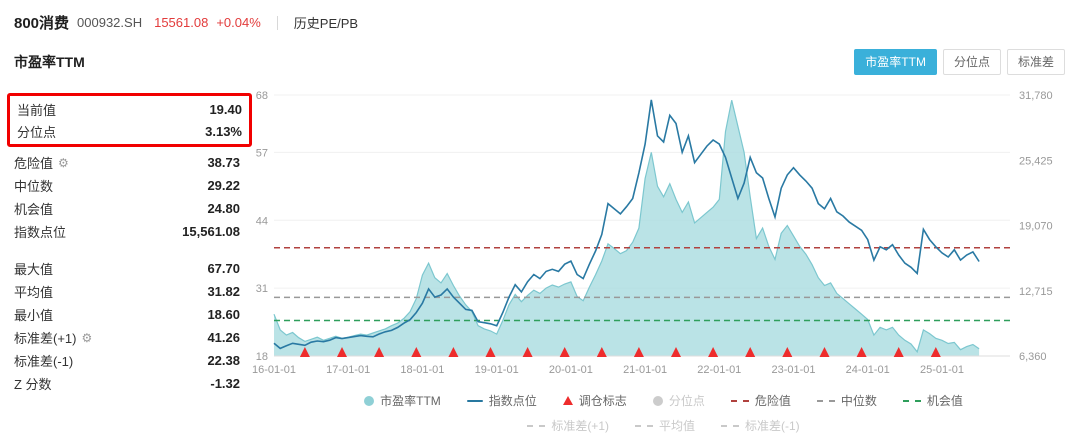  What do you see at coordinates (127, 162) in the screenshot?
I see `stat-row-danger: 危险值 ⚙ 38.73` at bounding box center [127, 162].